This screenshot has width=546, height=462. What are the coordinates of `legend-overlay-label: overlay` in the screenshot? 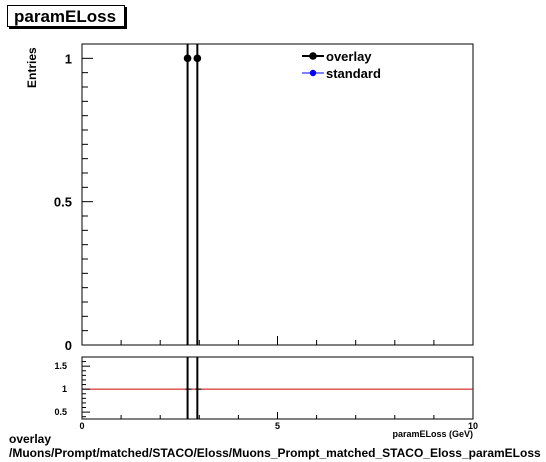 It's located at (349, 56).